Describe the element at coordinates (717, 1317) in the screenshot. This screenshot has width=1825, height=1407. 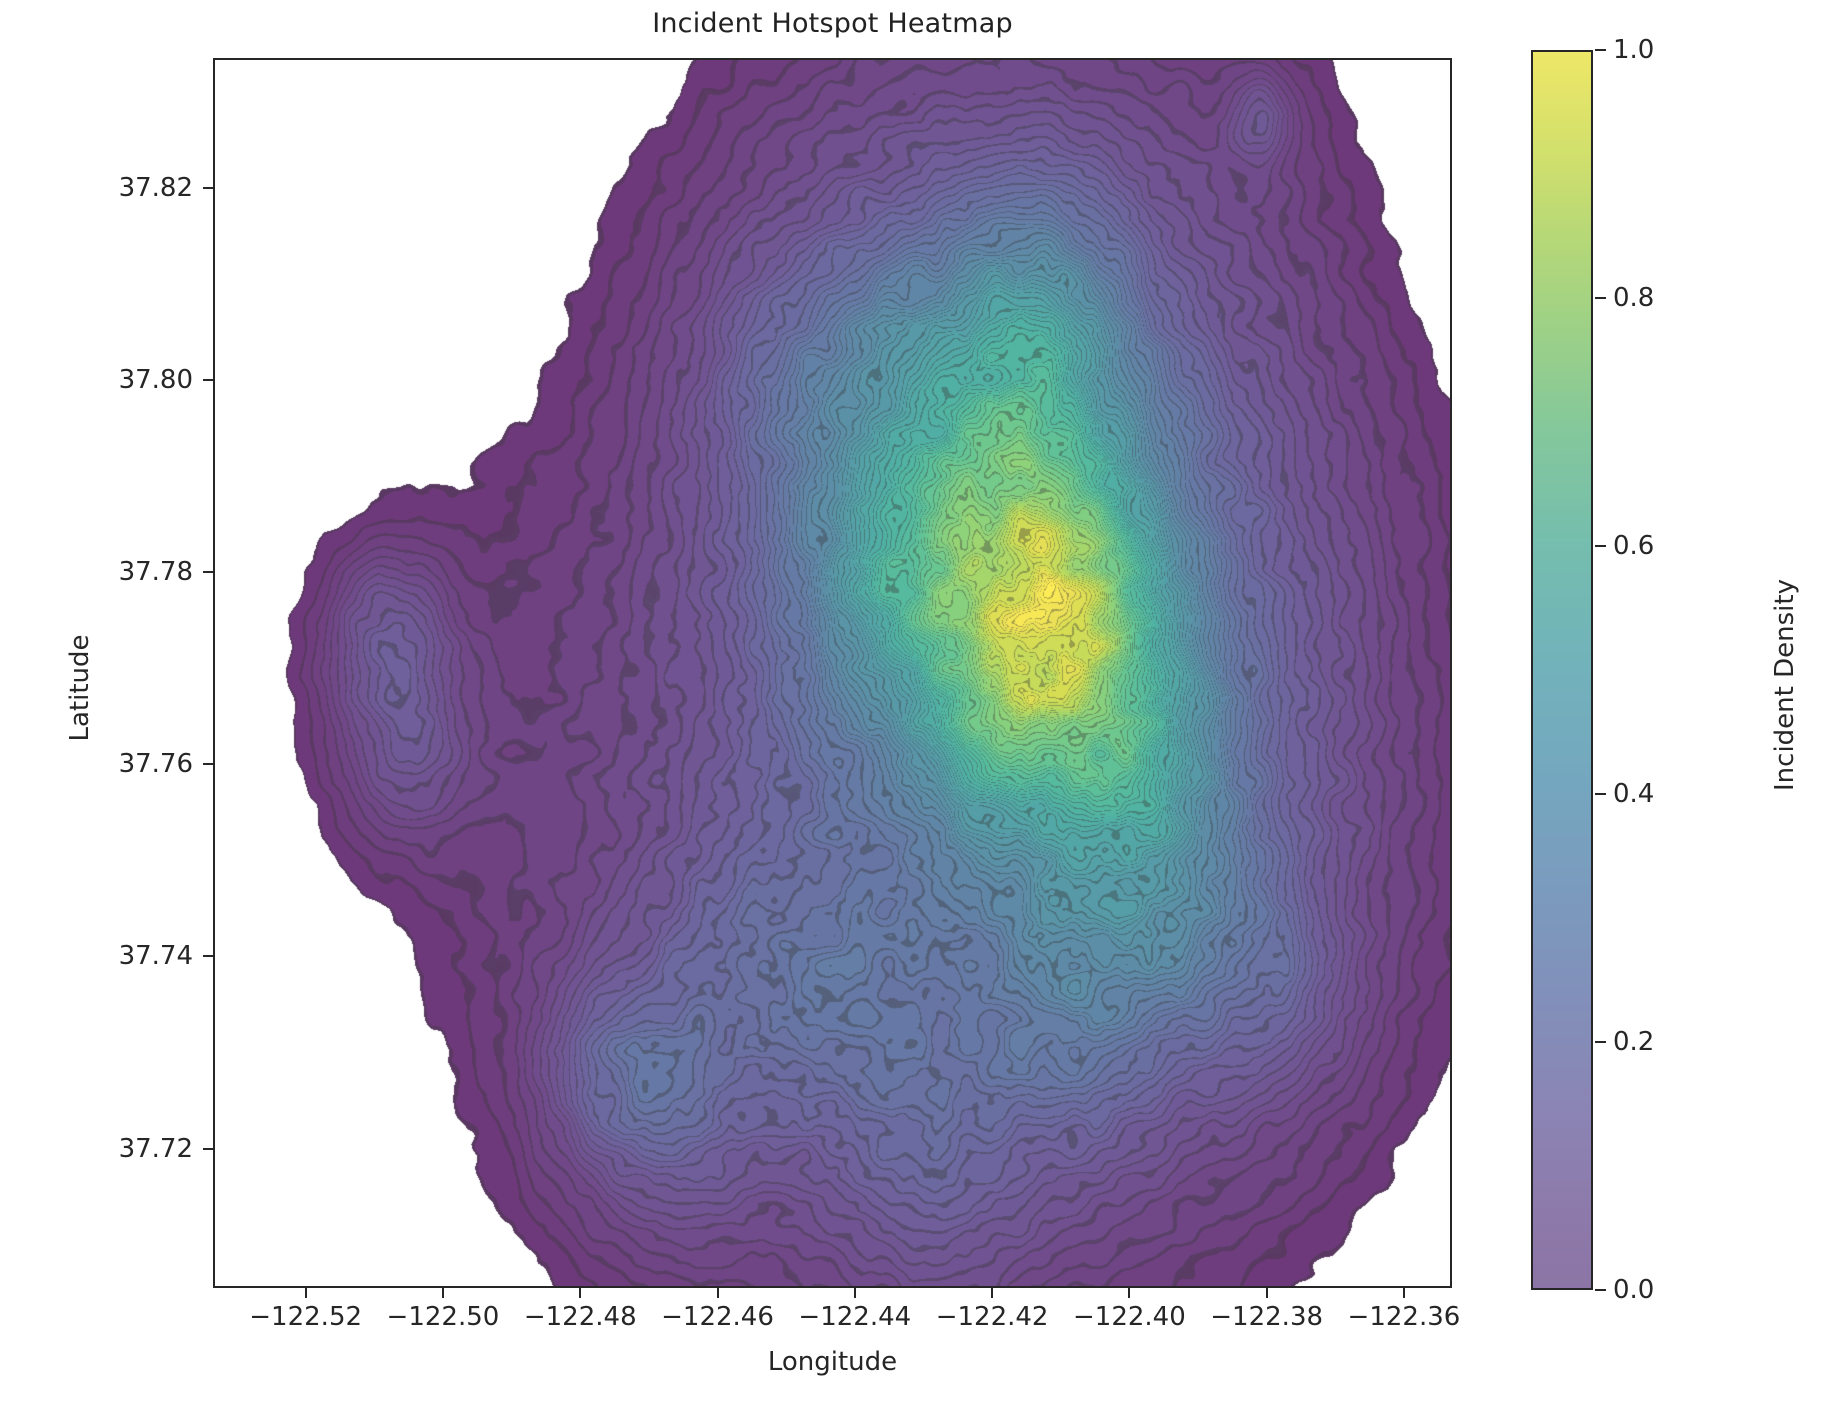
I see `x-tick-label: −122.46` at that location.